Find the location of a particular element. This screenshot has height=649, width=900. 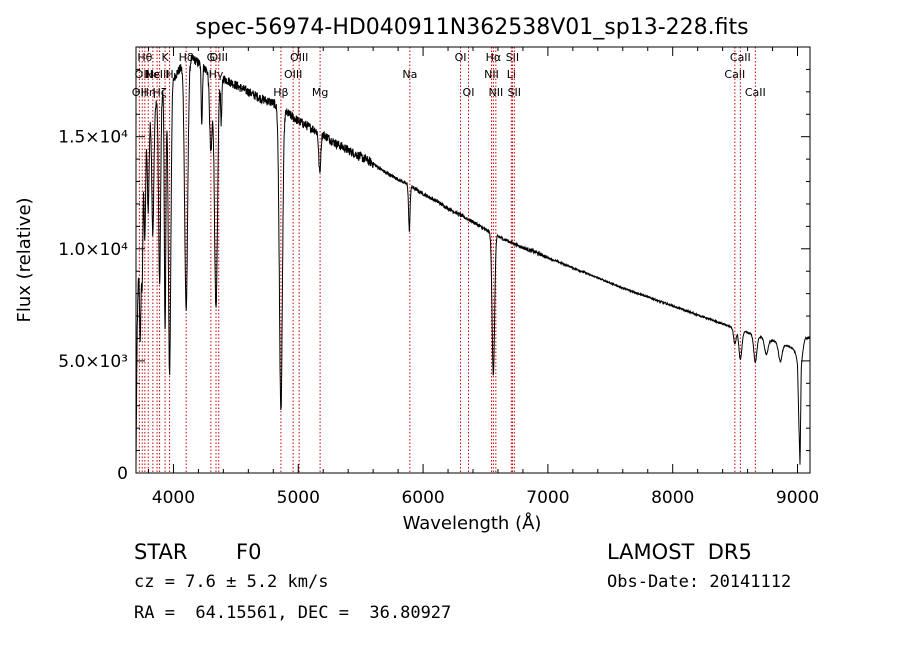

object-subclass: F0 is located at coordinates (249, 552).